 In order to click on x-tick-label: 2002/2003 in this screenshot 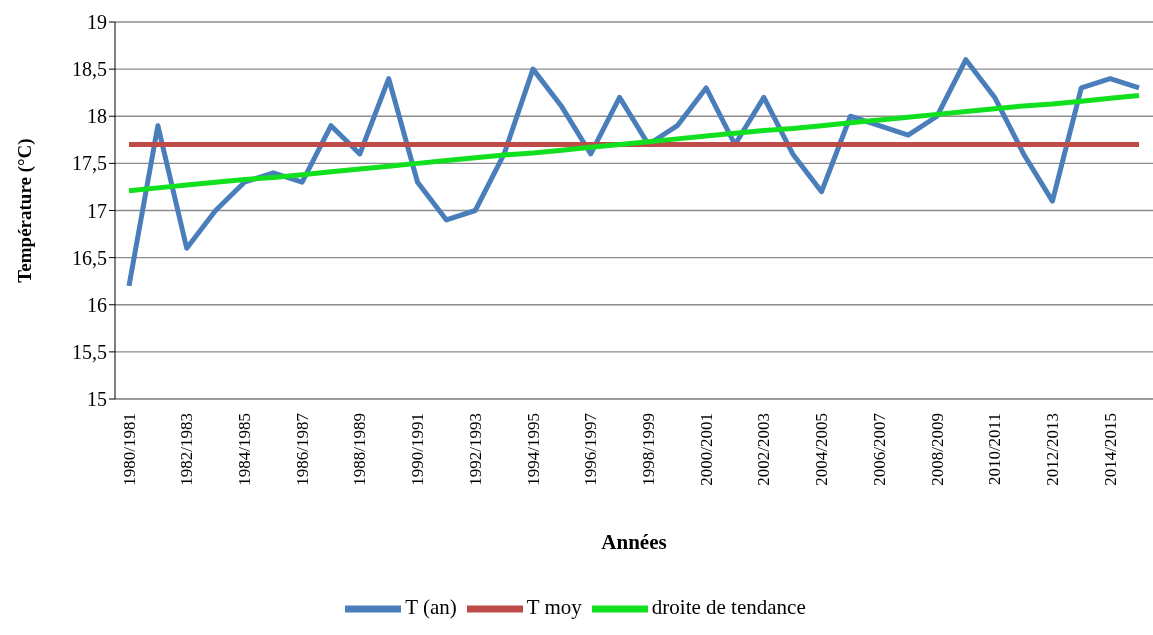, I will do `click(764, 449)`.